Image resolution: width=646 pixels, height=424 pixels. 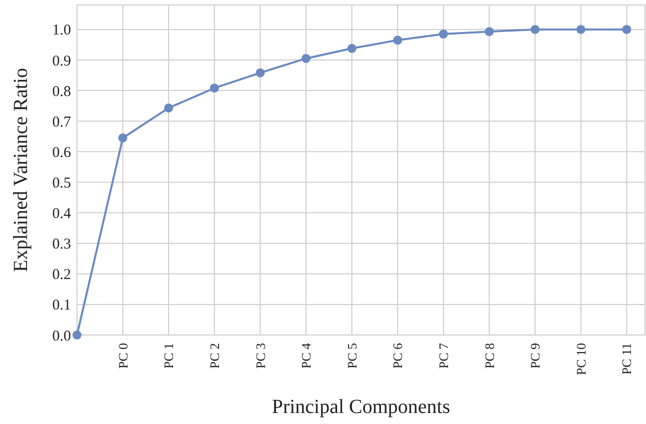 I want to click on x-tick-label: PC 4, so click(x=306, y=355).